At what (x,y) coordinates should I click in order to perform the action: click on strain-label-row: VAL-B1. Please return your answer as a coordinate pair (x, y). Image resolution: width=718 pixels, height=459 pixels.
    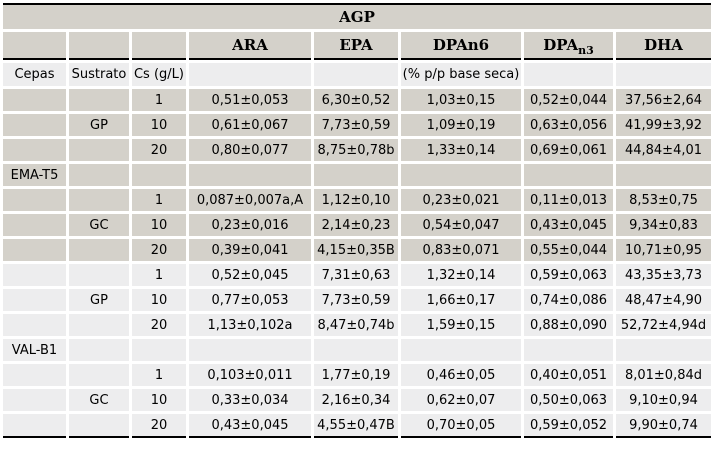
    Looking at the image, I should click on (357, 350).